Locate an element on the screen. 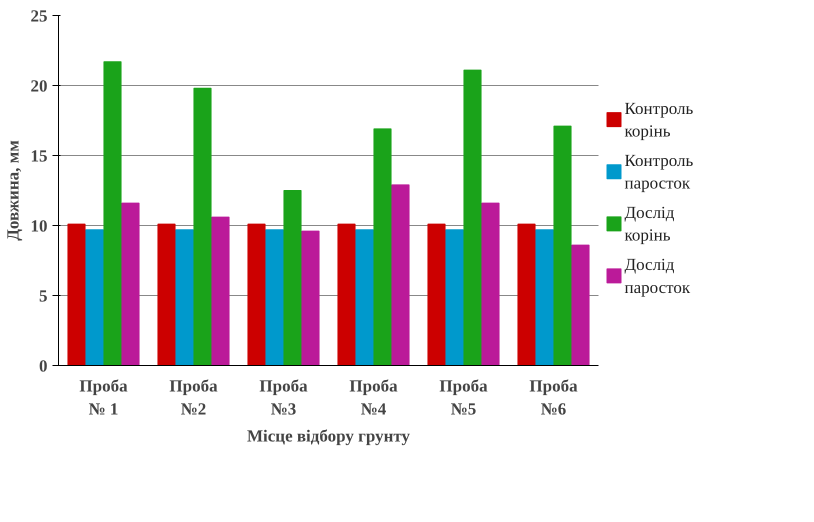  x-tick-label: Проба №5 is located at coordinates (463, 397).